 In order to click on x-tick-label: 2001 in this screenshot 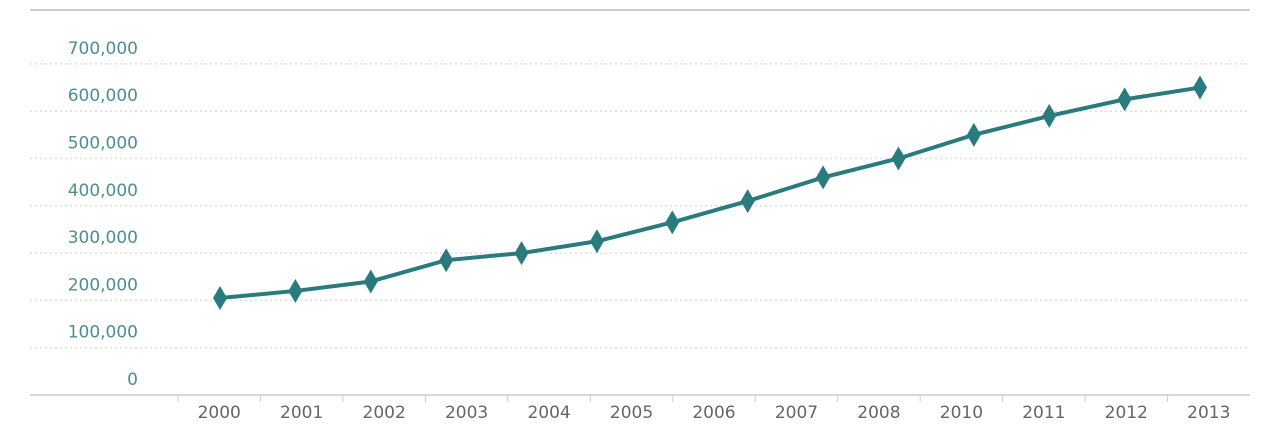, I will do `click(301, 413)`.